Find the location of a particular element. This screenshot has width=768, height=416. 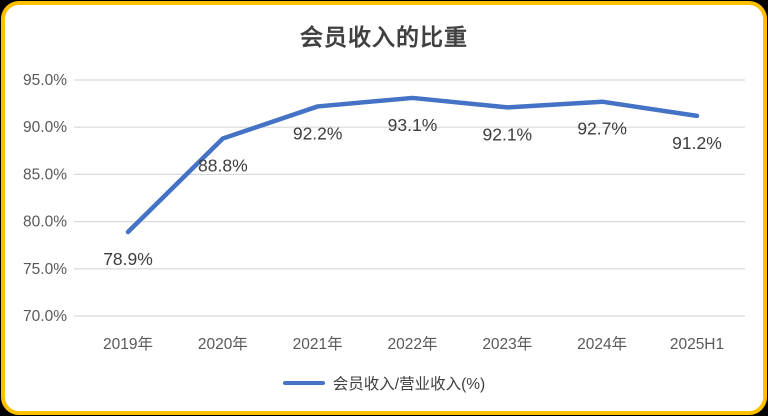

data-label: 88.8% is located at coordinates (223, 166).